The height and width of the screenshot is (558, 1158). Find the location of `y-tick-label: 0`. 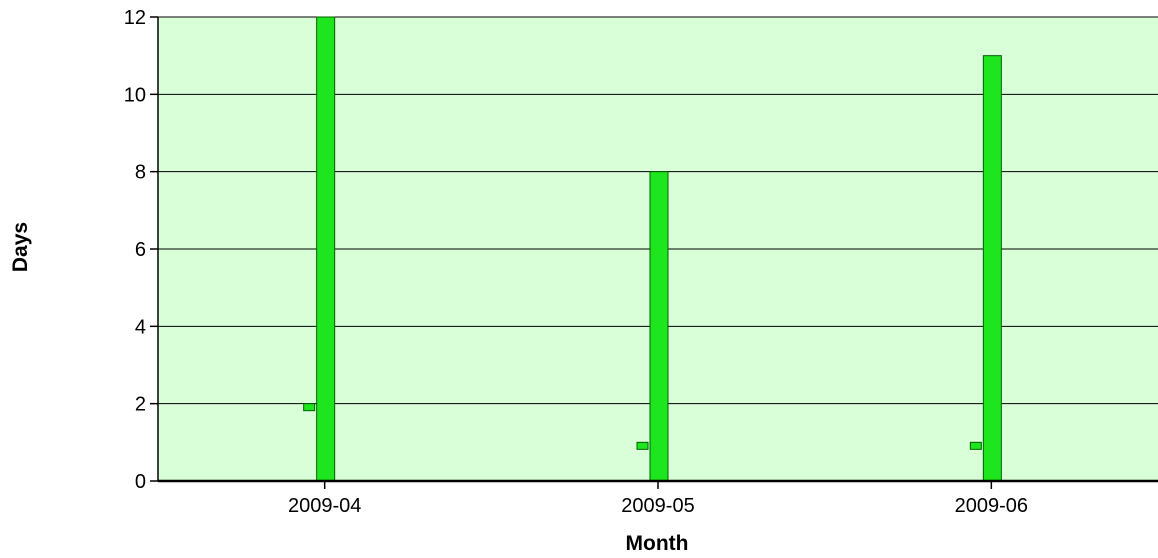

y-tick-label: 0 is located at coordinates (140, 482).